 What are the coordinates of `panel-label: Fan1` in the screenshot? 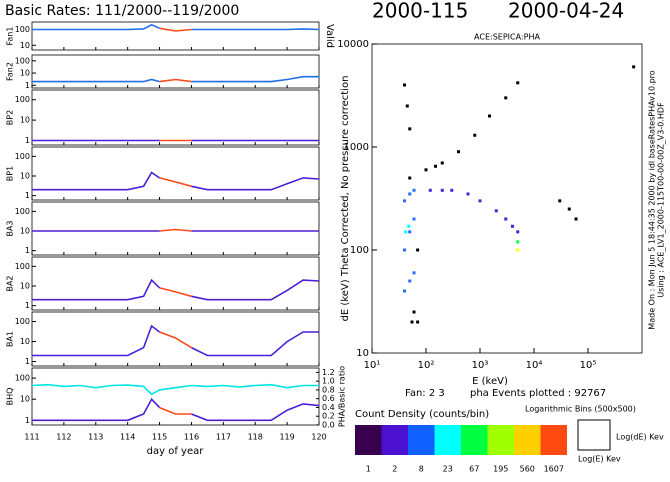 It's located at (10, 36).